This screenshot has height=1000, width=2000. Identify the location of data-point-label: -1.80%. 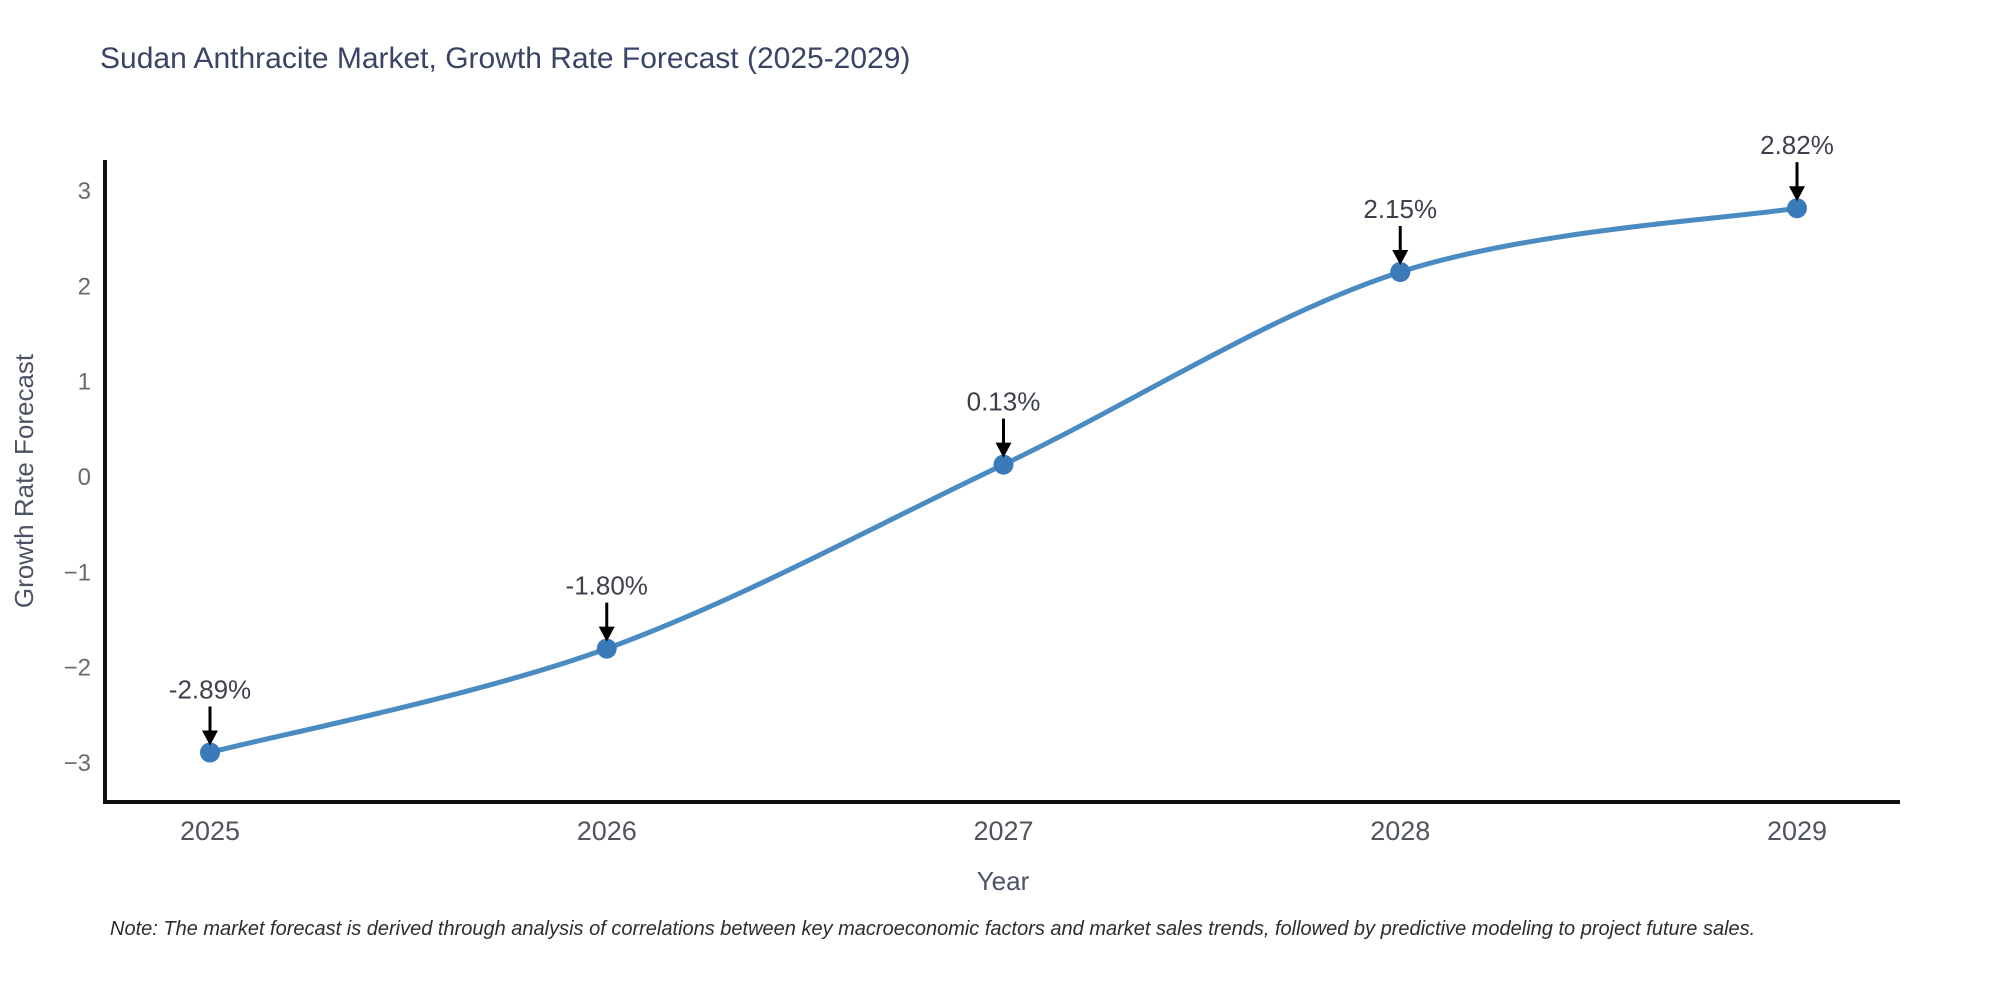
(607, 586).